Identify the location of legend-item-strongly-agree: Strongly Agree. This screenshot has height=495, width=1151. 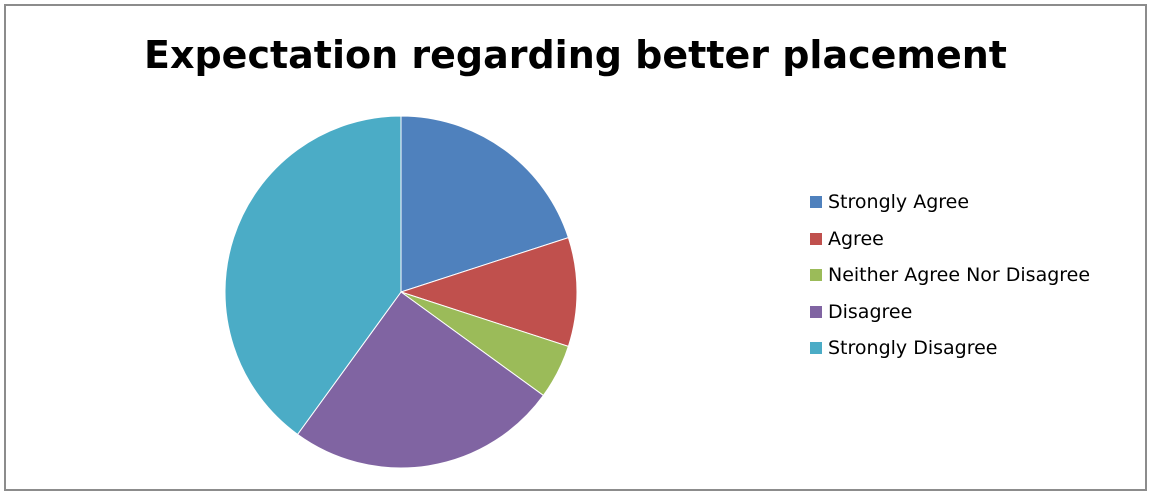
(950, 202).